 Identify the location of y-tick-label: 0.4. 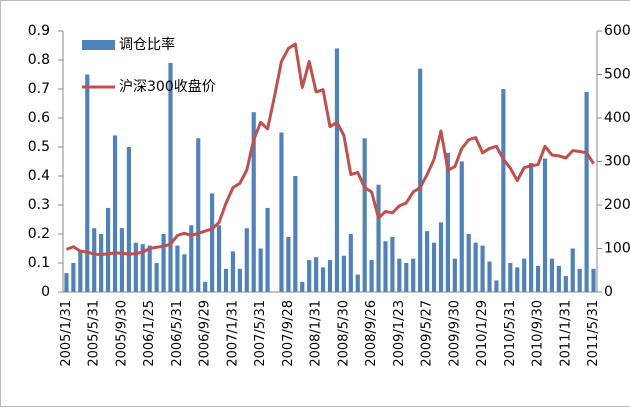
(39, 176).